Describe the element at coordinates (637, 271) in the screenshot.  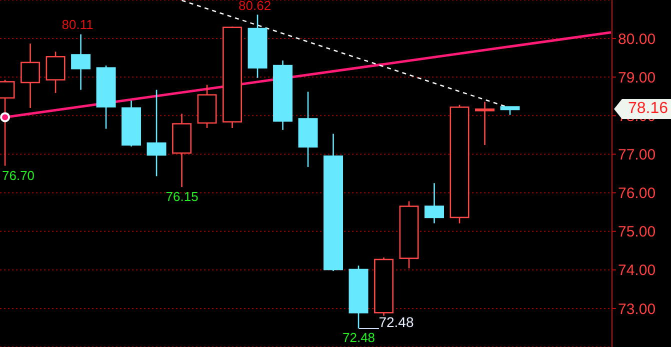
I see `y-tick-label: 74.00` at that location.